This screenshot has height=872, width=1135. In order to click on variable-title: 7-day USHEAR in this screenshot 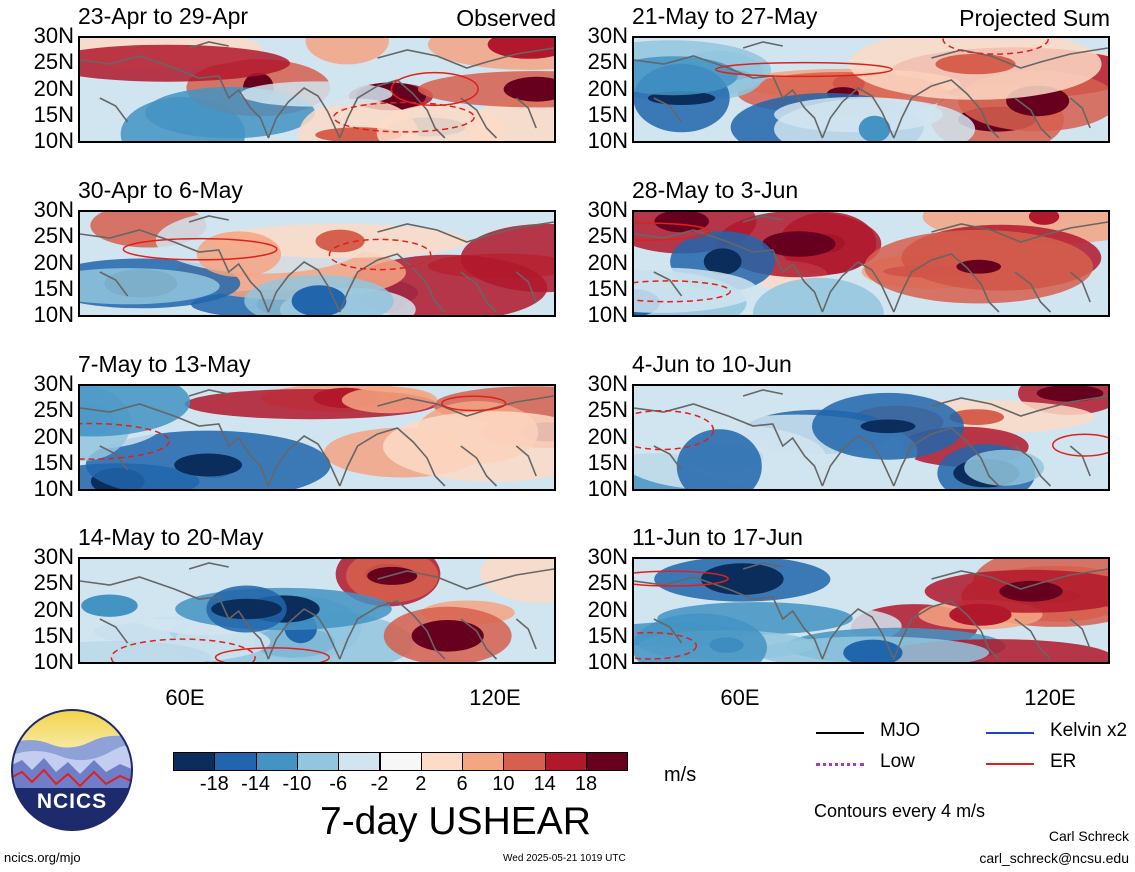, I will do `click(455, 821)`.